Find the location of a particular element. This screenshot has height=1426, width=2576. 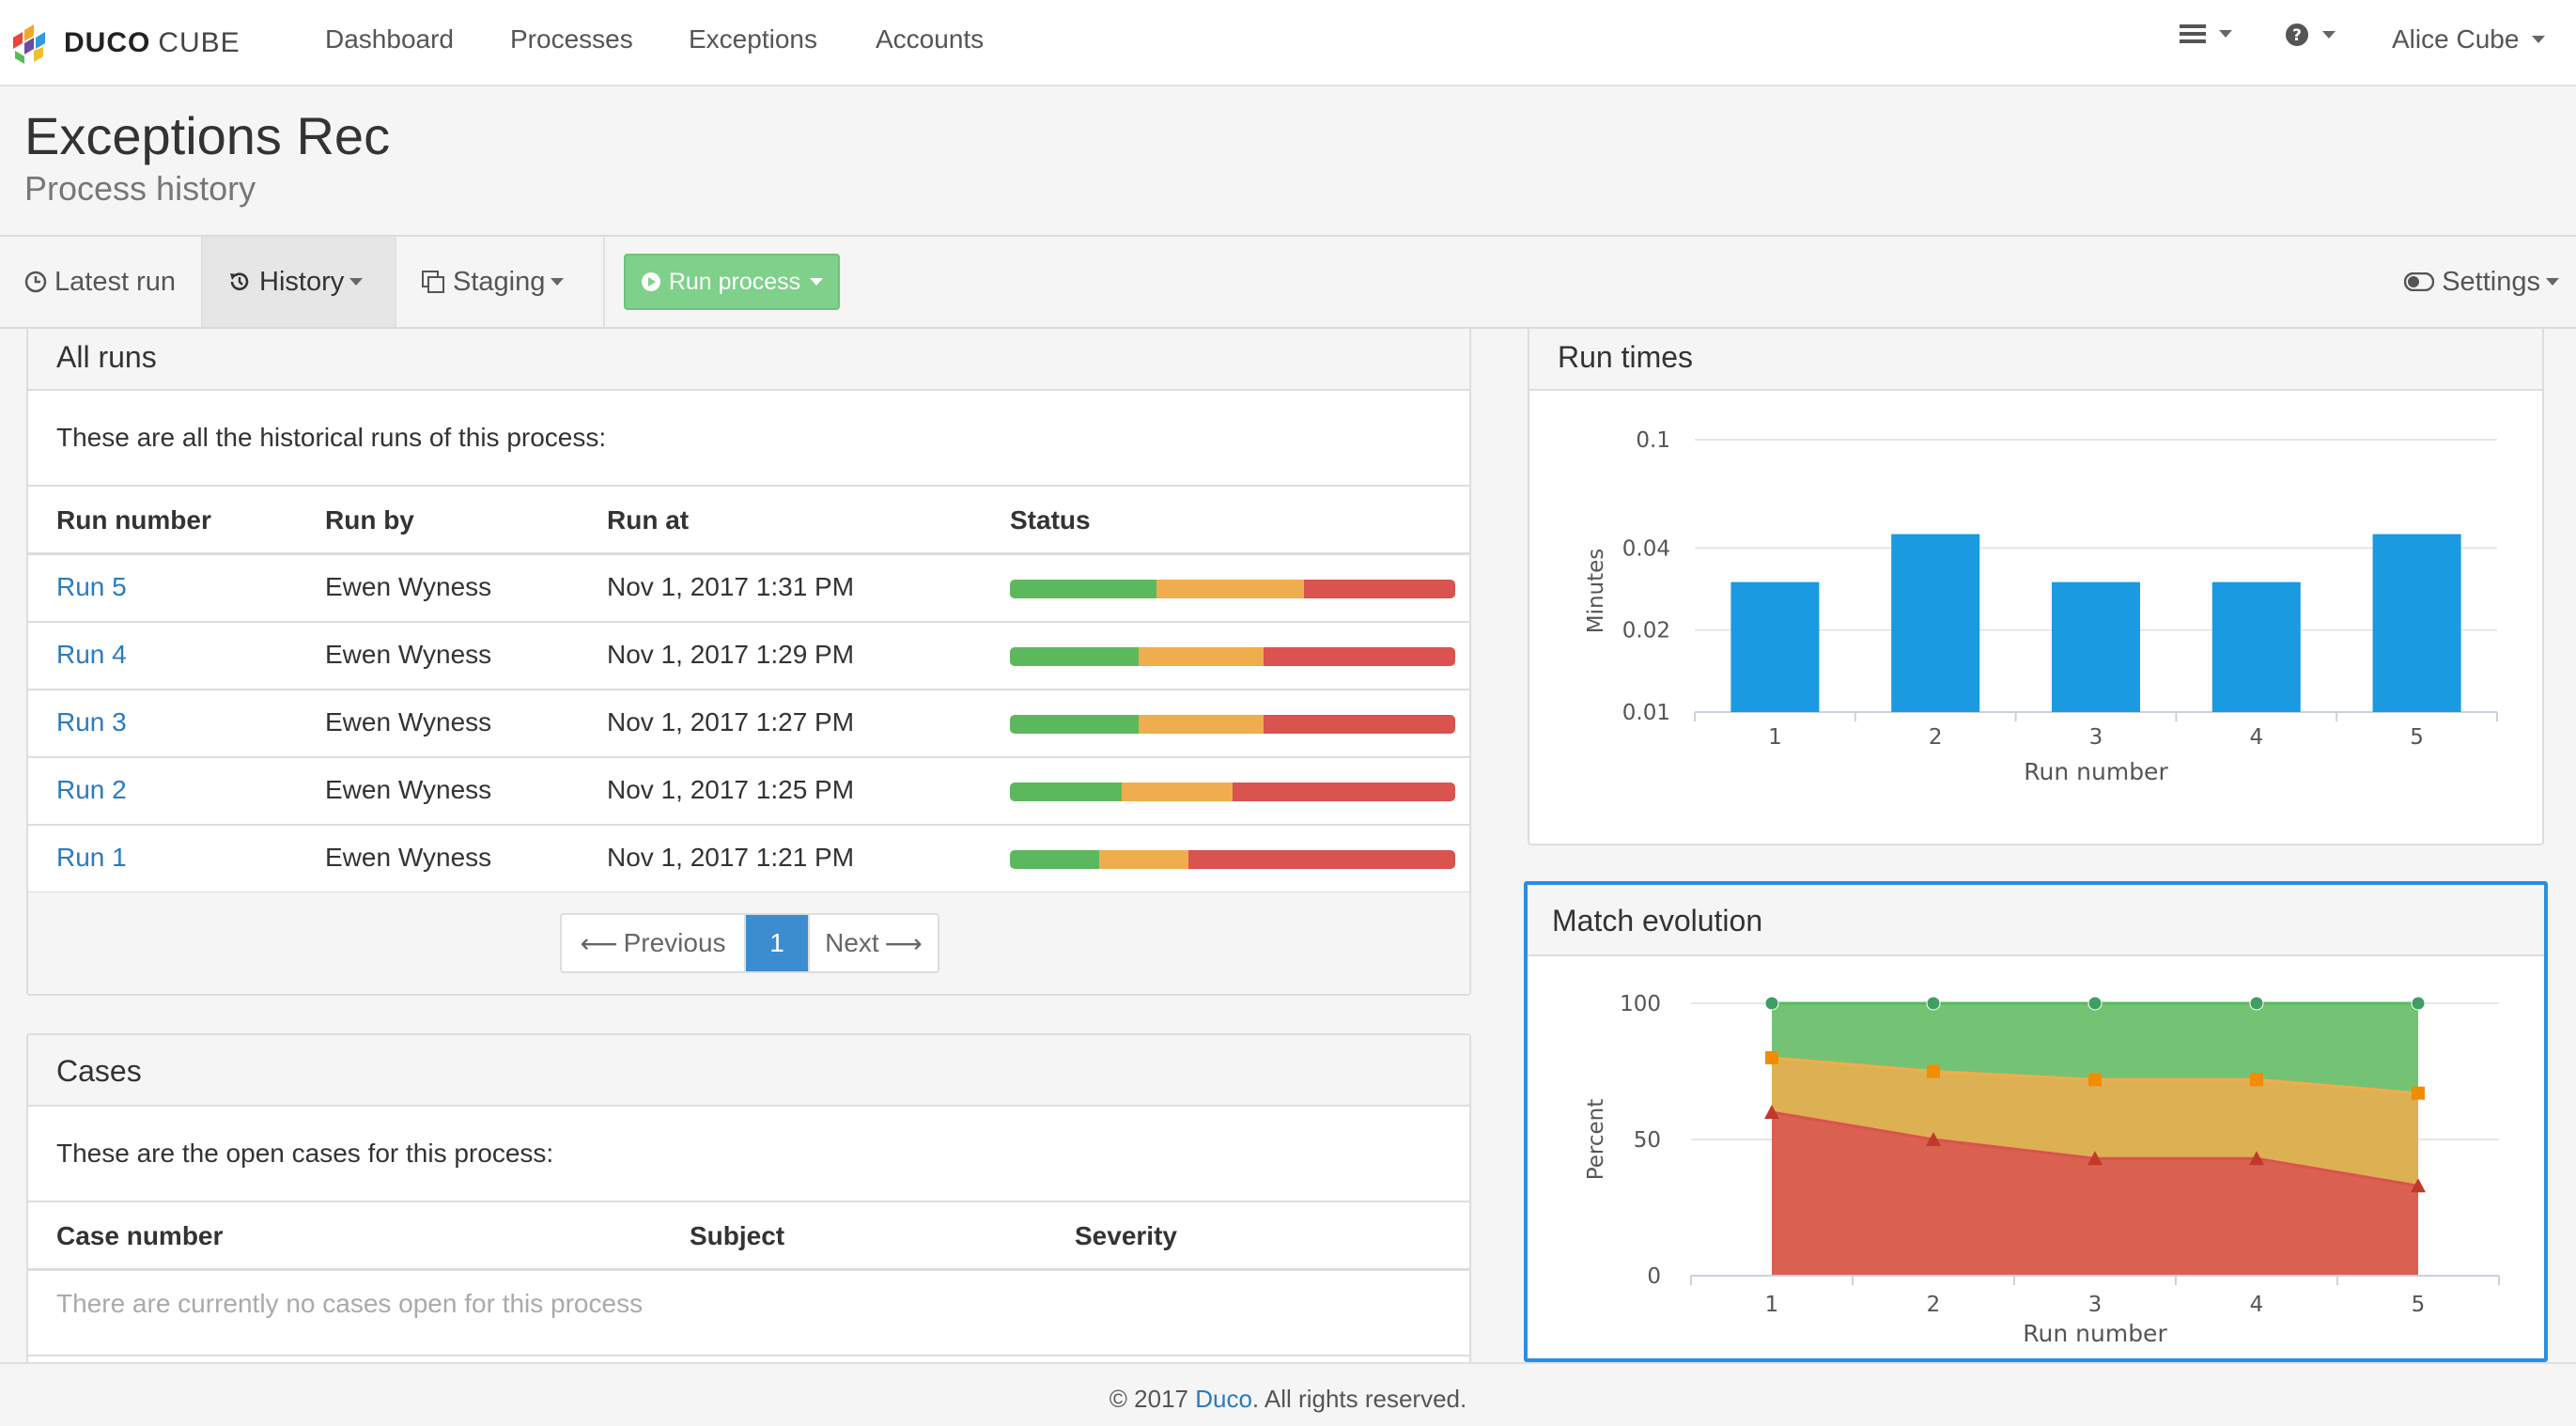

column-header-run-number: Run number is located at coordinates (134, 520).